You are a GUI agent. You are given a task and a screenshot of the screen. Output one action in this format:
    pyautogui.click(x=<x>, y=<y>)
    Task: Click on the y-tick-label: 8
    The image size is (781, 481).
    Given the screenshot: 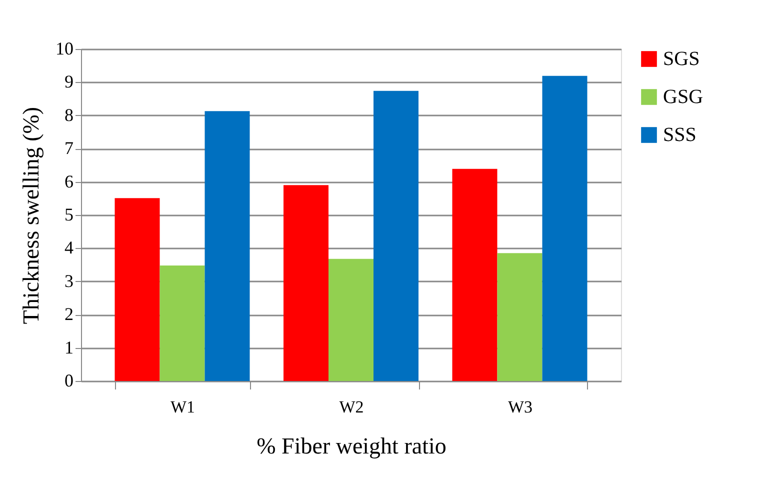 What is the action you would take?
    pyautogui.click(x=69, y=114)
    